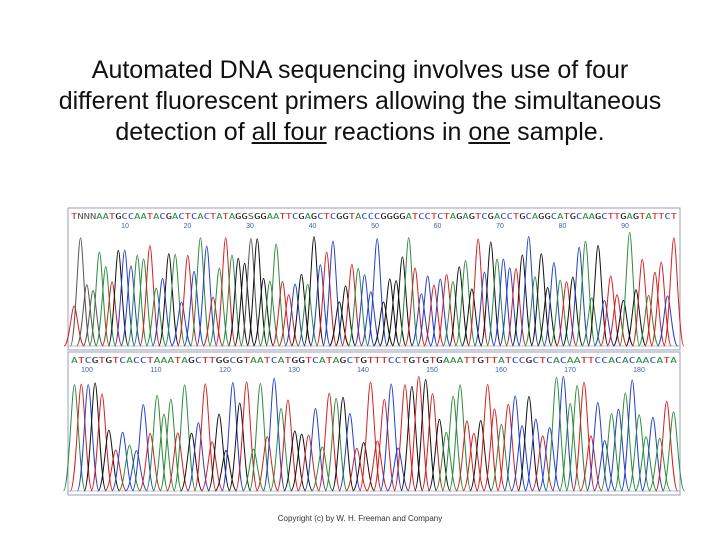 The image size is (720, 540). Describe the element at coordinates (557, 132) in the screenshot. I see `title-text: sample.` at that location.